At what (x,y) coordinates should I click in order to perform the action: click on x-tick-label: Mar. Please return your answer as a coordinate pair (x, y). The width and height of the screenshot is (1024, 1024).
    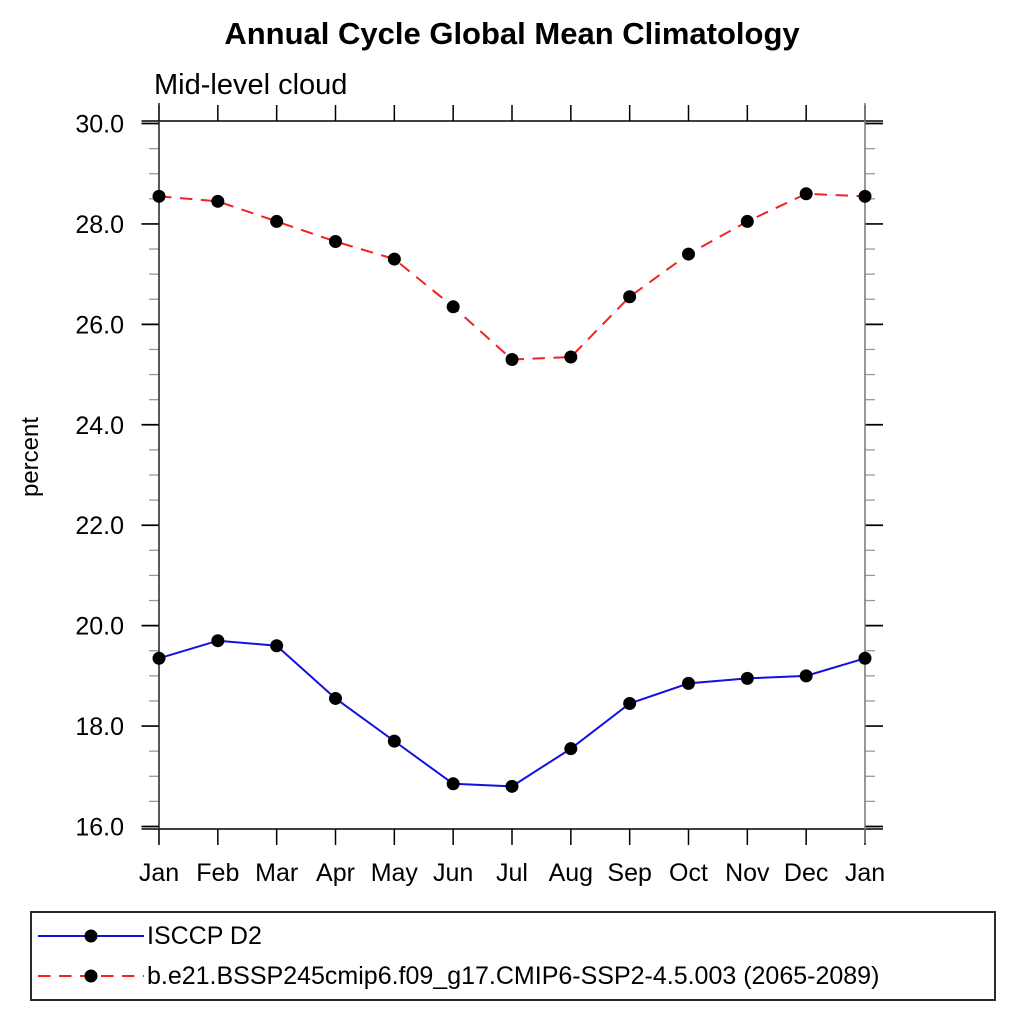
    Looking at the image, I should click on (276, 873).